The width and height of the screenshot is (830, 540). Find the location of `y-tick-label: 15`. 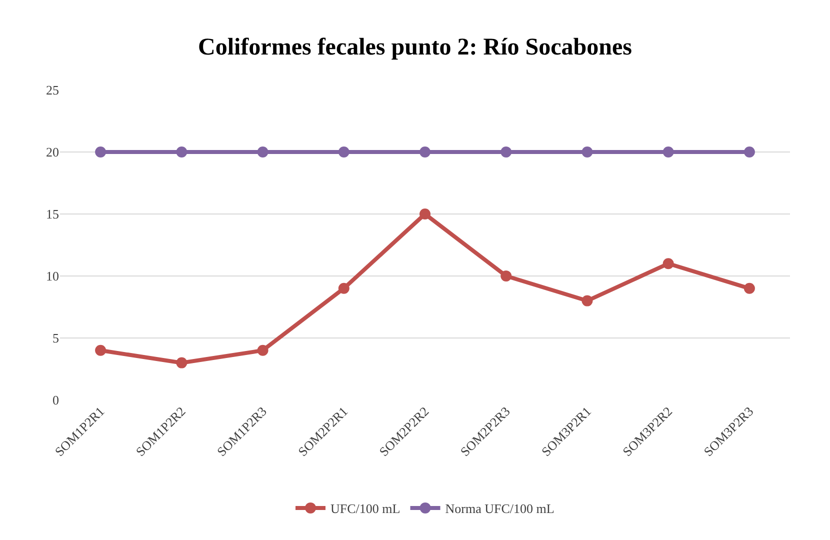

y-tick-label: 15 is located at coordinates (52, 214).